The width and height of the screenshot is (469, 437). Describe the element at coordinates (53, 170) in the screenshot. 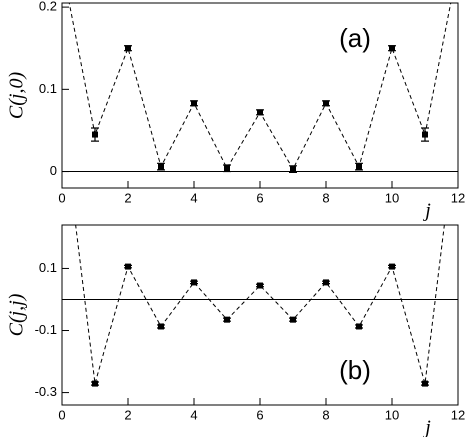

I see `y-tick-label: 0` at that location.